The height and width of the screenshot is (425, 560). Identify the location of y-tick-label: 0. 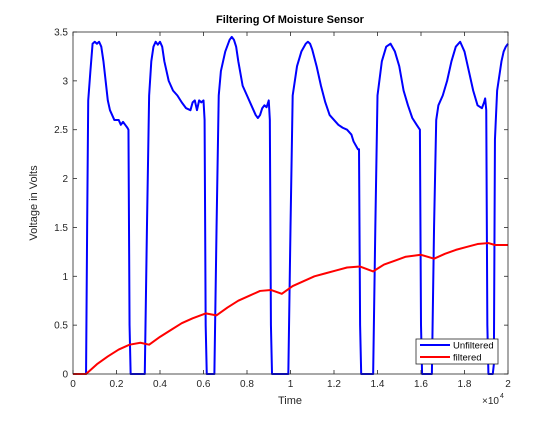
(65, 375).